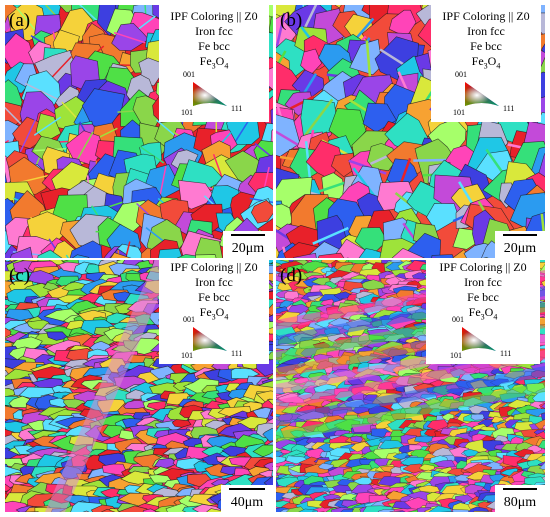 The width and height of the screenshot is (550, 517). What do you see at coordinates (20, 20) in the screenshot?
I see `panel-label-a: (a)` at bounding box center [20, 20].